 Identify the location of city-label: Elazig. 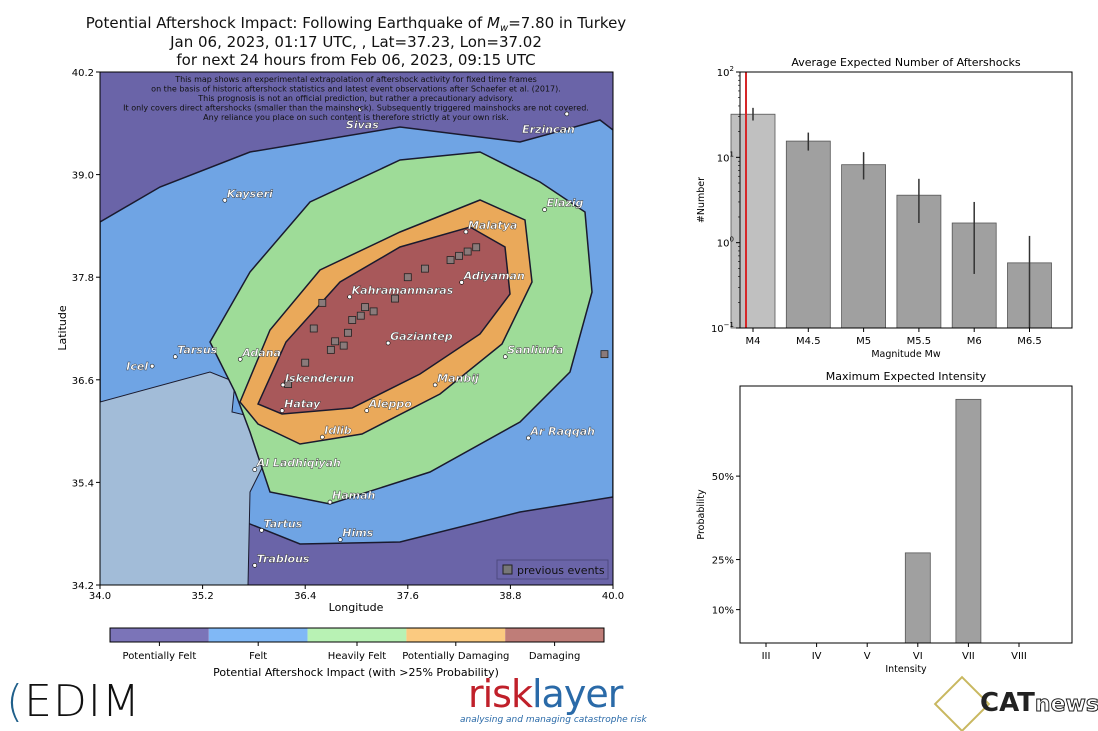
(565, 203).